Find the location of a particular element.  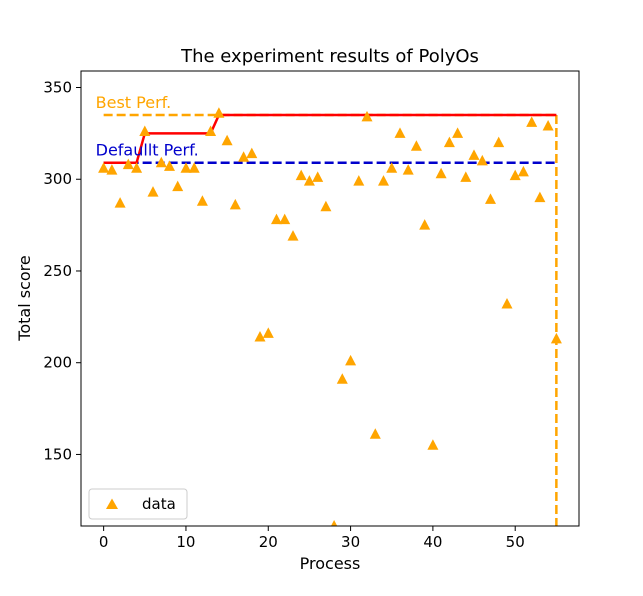

best-so-far-line is located at coordinates (330, 138).